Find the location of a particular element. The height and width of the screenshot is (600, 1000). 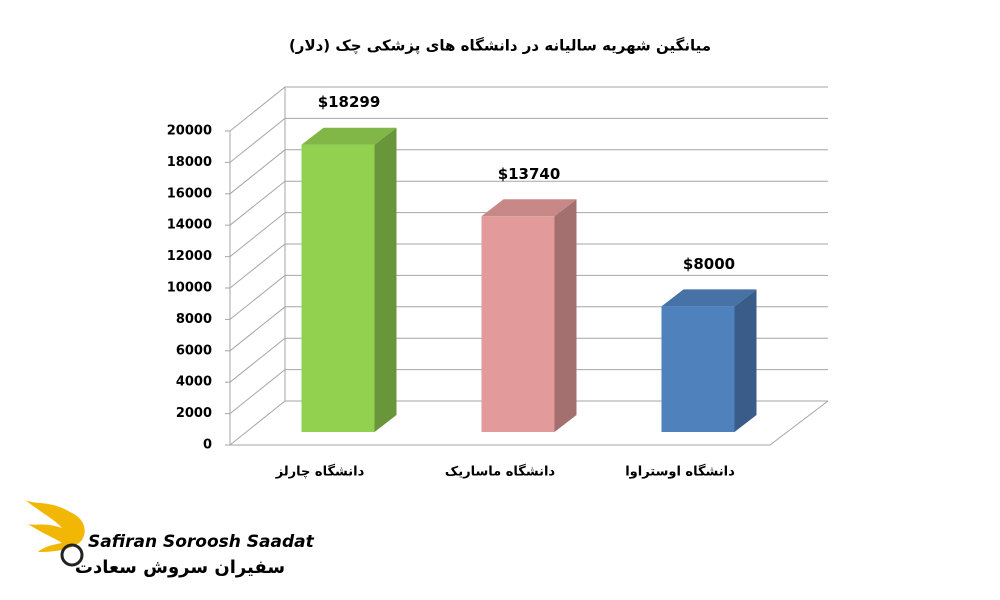

logo-wing is located at coordinates (55, 526).